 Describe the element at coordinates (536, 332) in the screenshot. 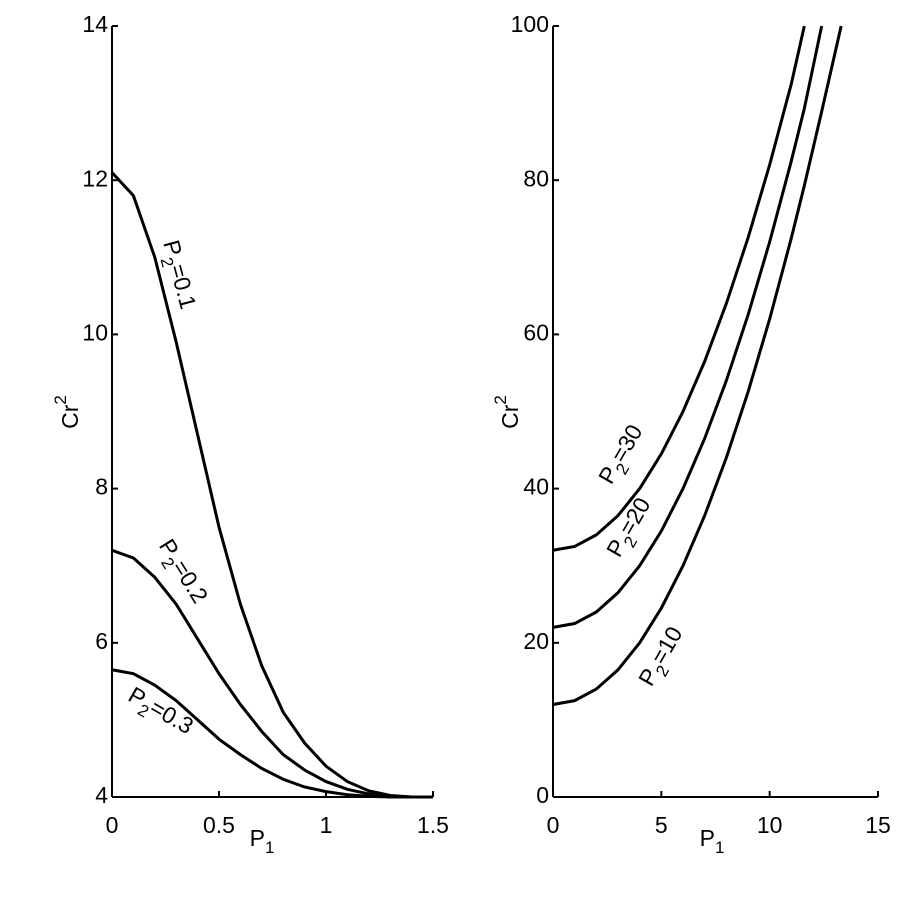

I see `y-tick-label: 60` at that location.